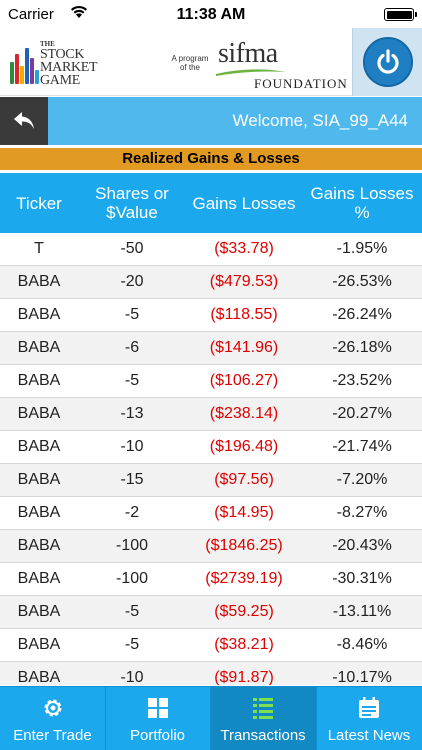  What do you see at coordinates (79, 11) in the screenshot?
I see `wifi-icon` at bounding box center [79, 11].